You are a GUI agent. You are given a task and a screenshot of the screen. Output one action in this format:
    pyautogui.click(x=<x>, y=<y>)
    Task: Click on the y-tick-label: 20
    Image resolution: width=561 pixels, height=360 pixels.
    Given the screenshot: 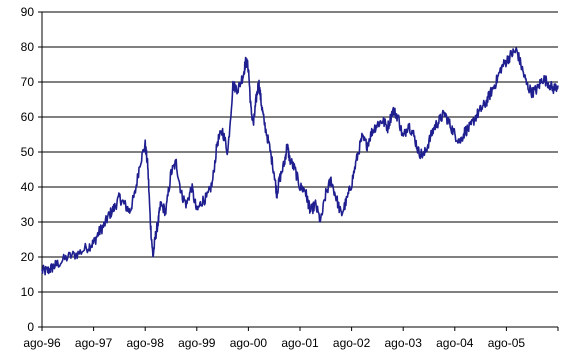 What is the action you would take?
    pyautogui.click(x=28, y=257)
    